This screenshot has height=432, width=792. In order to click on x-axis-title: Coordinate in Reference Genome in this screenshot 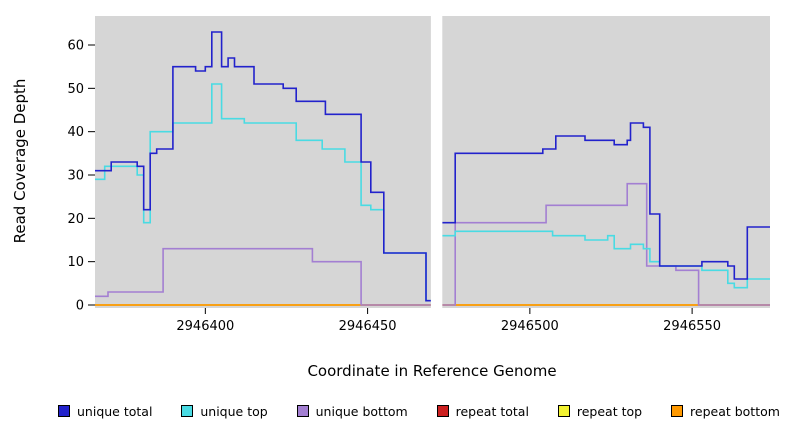, I will do `click(431, 371)`.